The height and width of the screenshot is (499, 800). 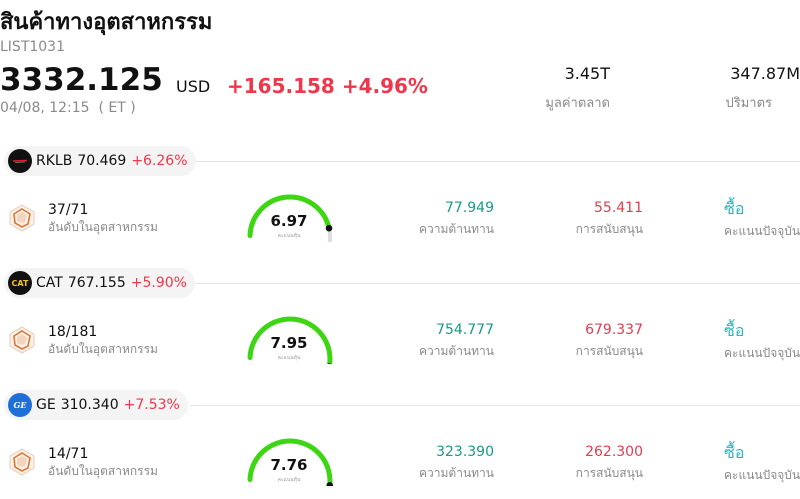 What do you see at coordinates (289, 465) in the screenshot?
I see `stock-score-value: 7.76` at bounding box center [289, 465].